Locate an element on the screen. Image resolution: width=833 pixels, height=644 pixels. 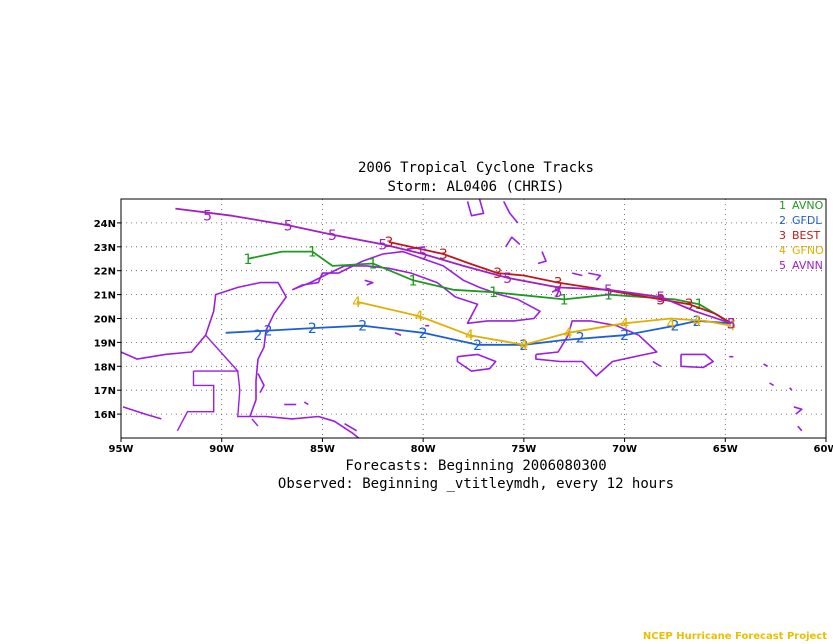
y-tick-label: 23N is located at coordinates (105, 248).